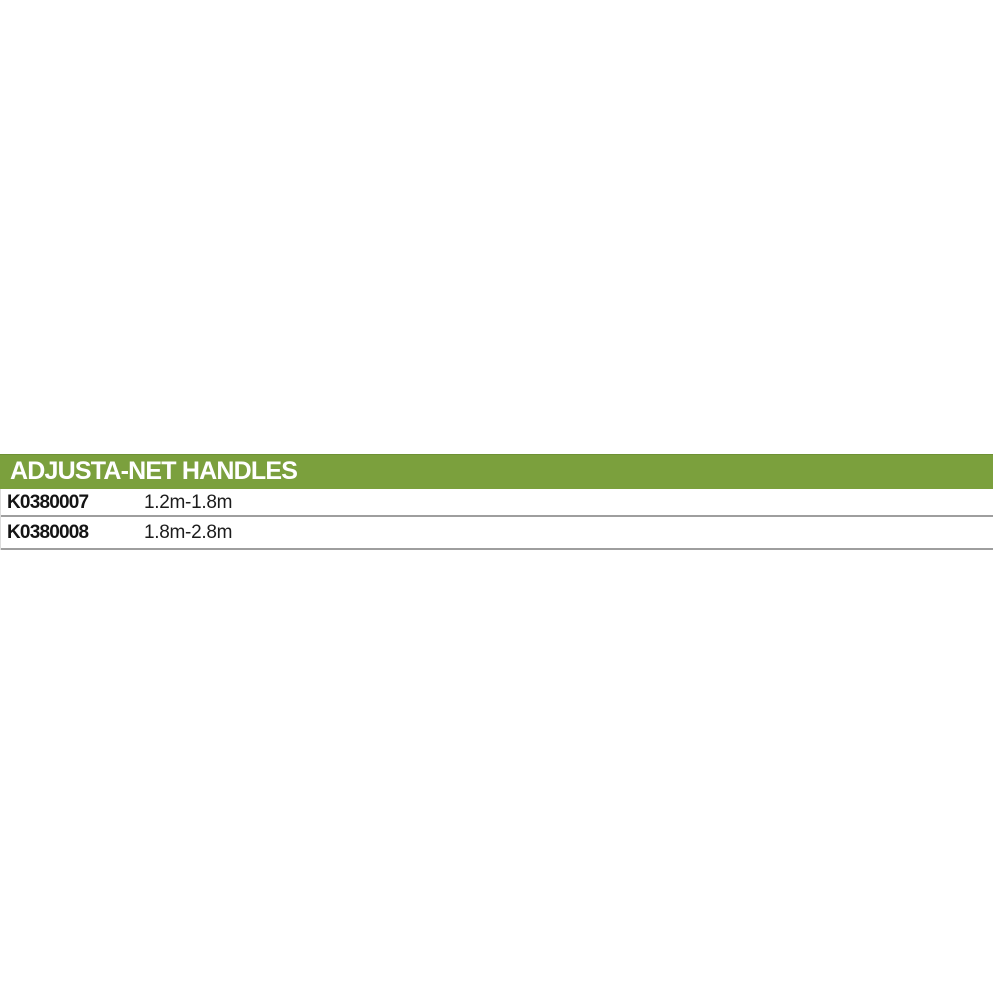 Image resolution: width=1000 pixels, height=1000 pixels. Describe the element at coordinates (48, 502) in the screenshot. I see `product-code-cell: K0380007` at that location.